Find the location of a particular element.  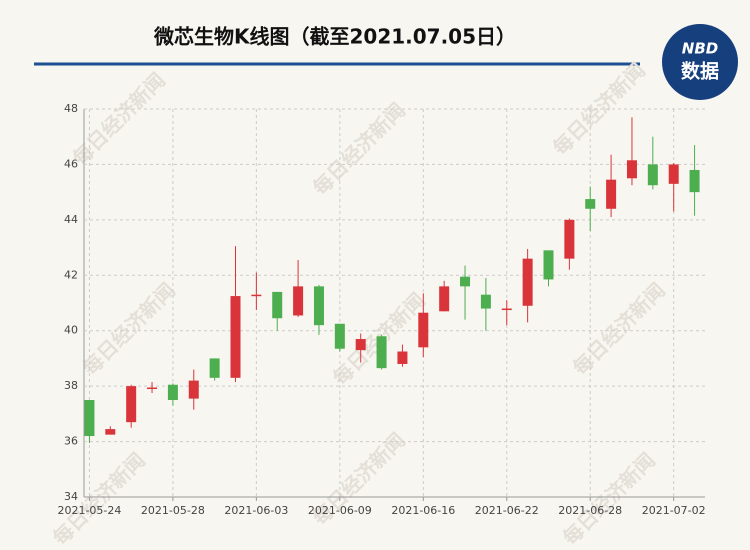

y-tick-label: 46 is located at coordinates (71, 163).